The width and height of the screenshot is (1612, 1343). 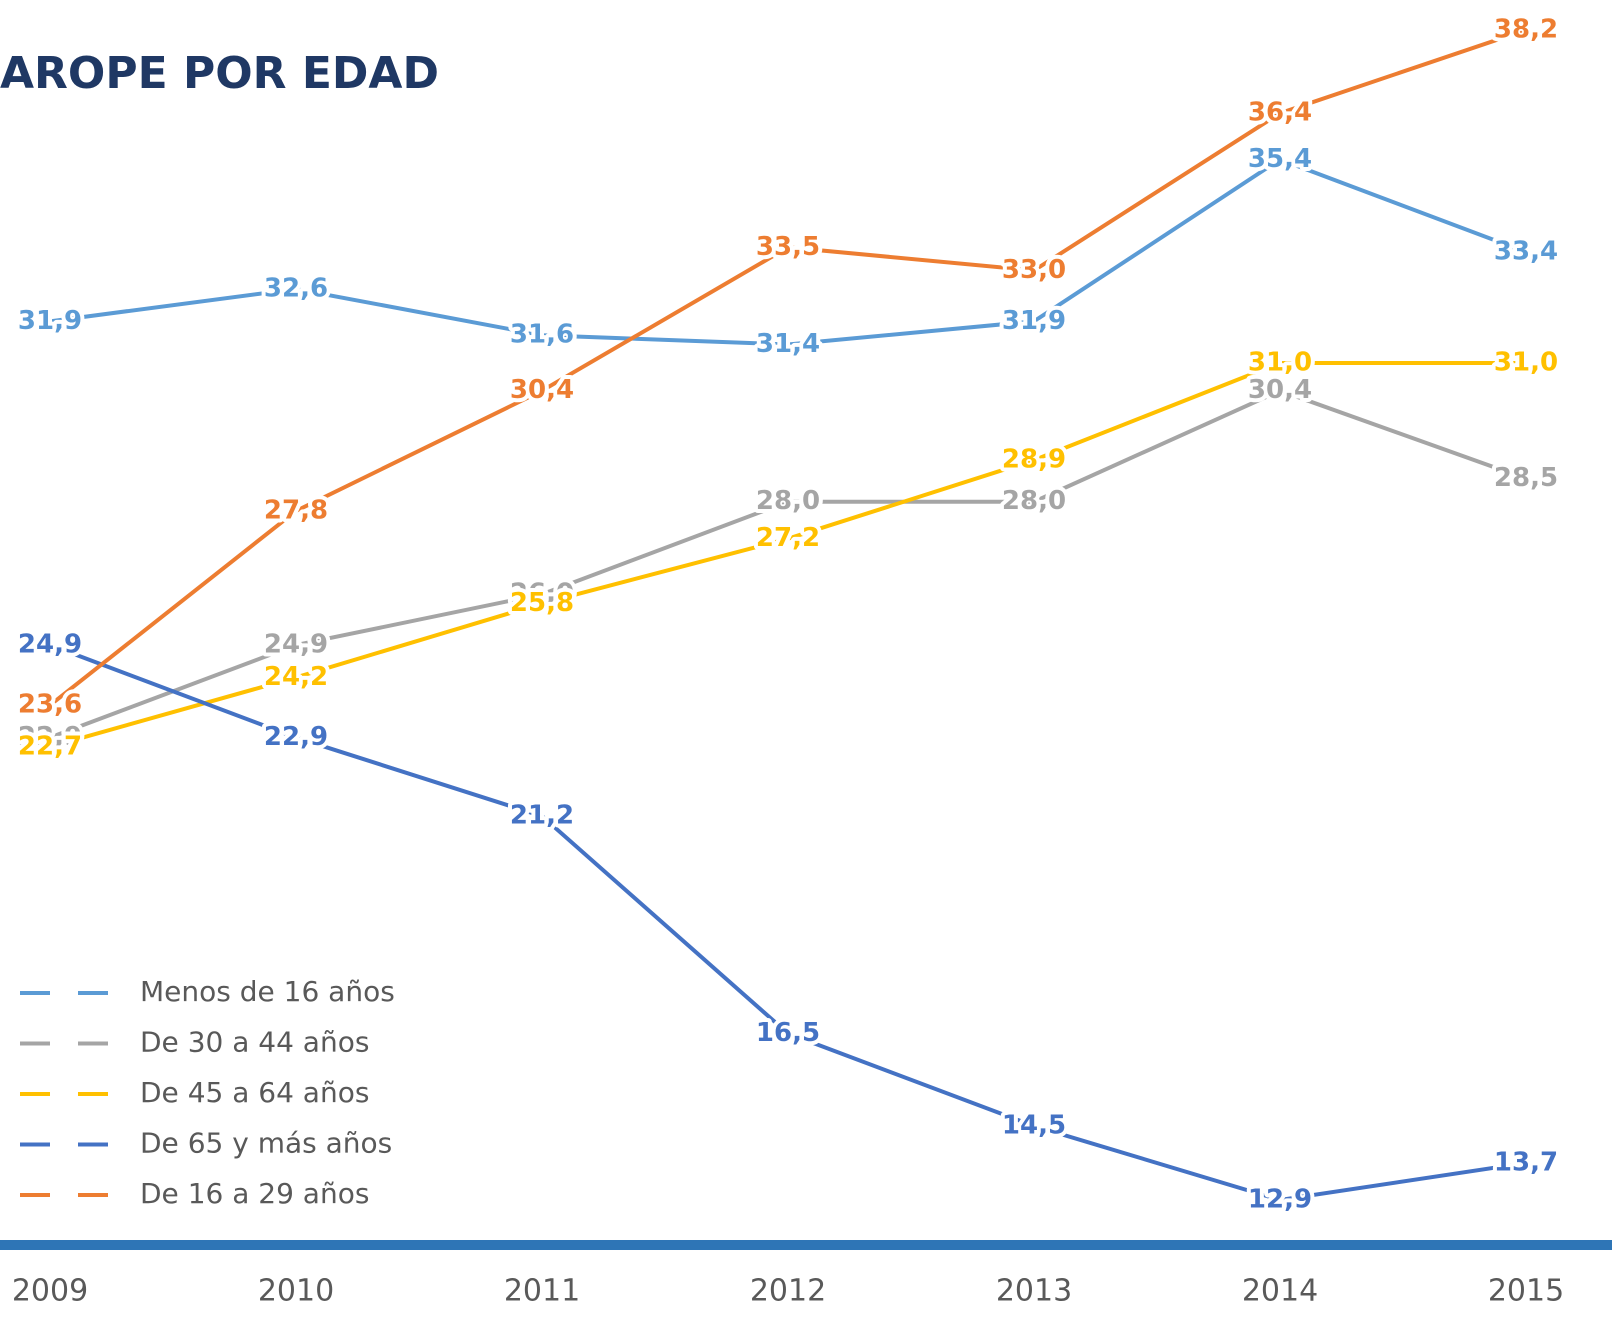 I want to click on data-label: 28,9, so click(x=1034, y=460).